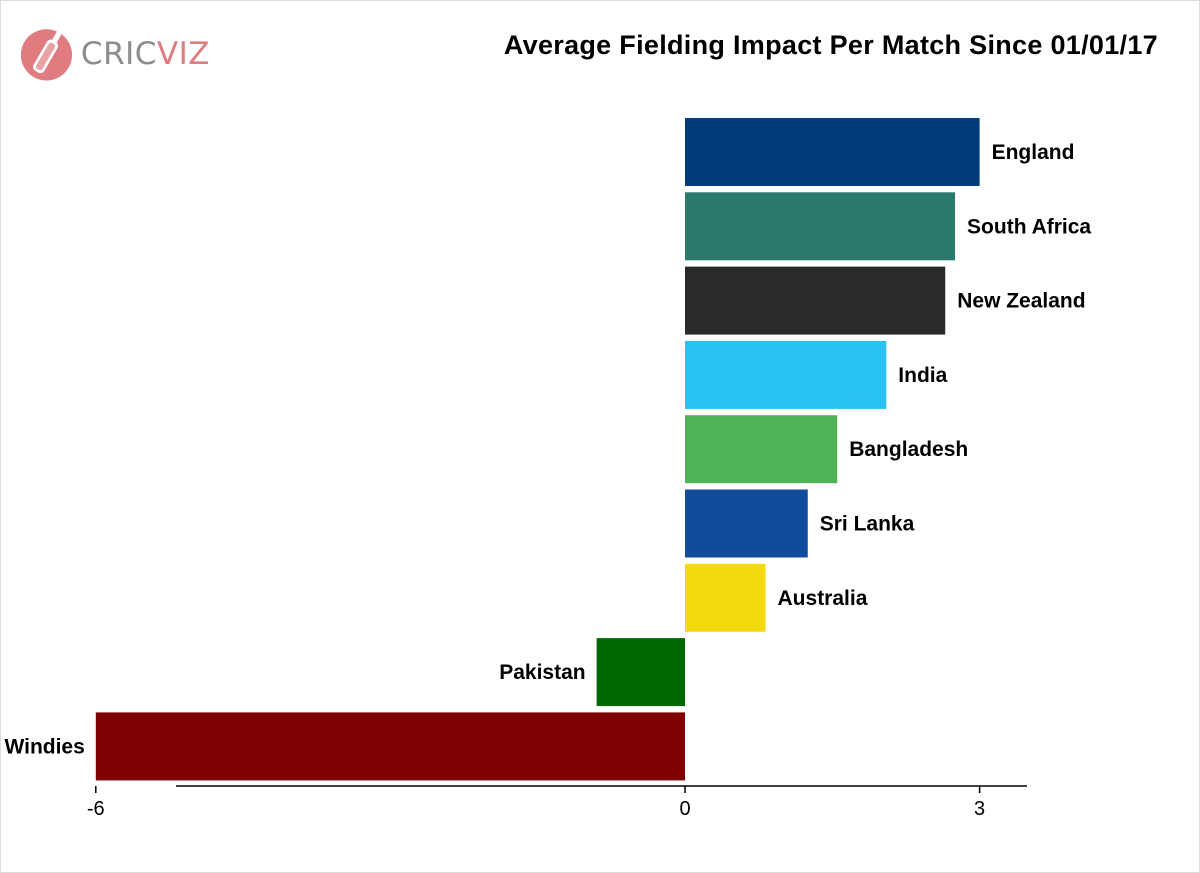 This screenshot has height=873, width=1200. Describe the element at coordinates (820, 226) in the screenshot. I see `bar-south-africa` at that location.